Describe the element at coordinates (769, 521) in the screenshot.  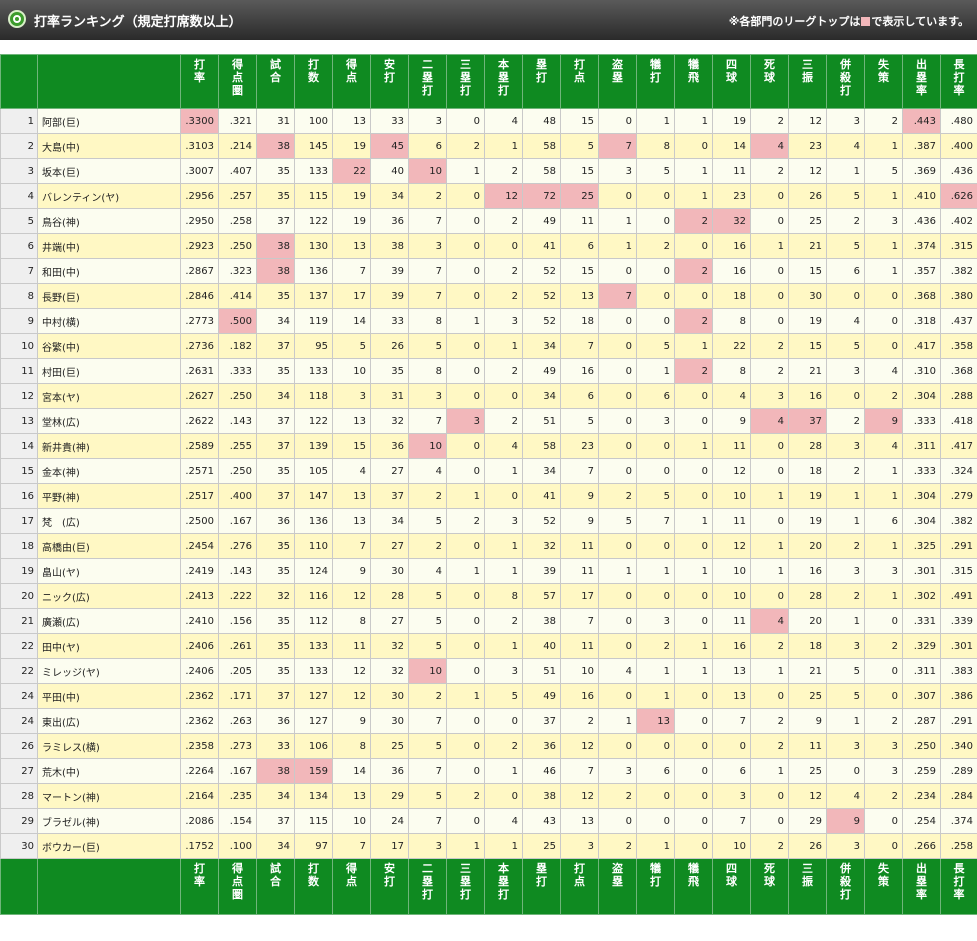
I see `stat-cell-hbp: 0` at that location.